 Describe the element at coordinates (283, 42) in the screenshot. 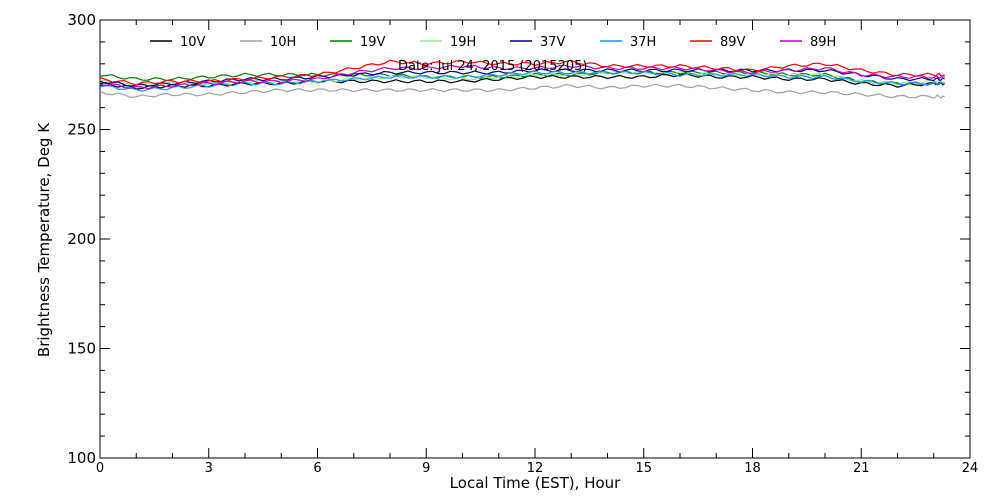

I see `legend-label-10h: 10H` at that location.